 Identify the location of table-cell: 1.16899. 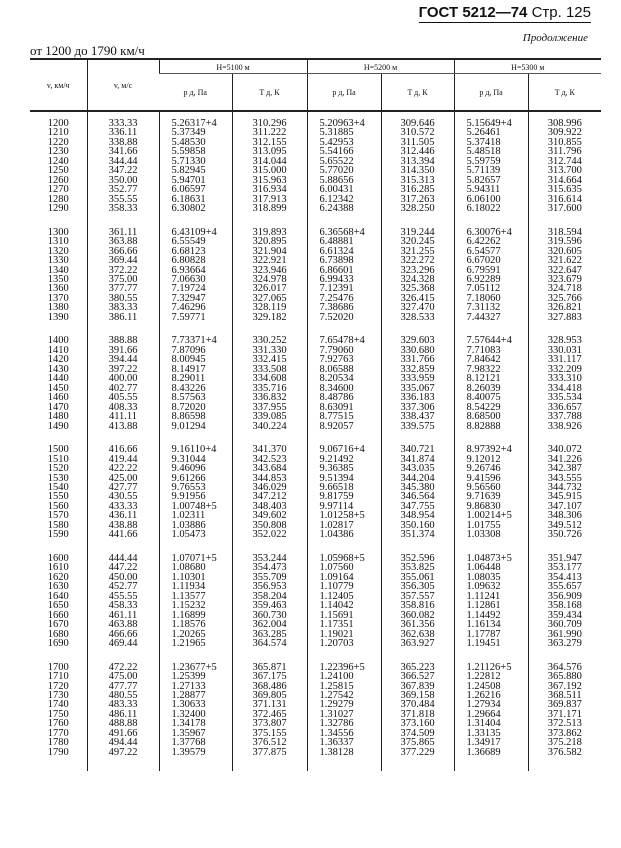
(195, 615).